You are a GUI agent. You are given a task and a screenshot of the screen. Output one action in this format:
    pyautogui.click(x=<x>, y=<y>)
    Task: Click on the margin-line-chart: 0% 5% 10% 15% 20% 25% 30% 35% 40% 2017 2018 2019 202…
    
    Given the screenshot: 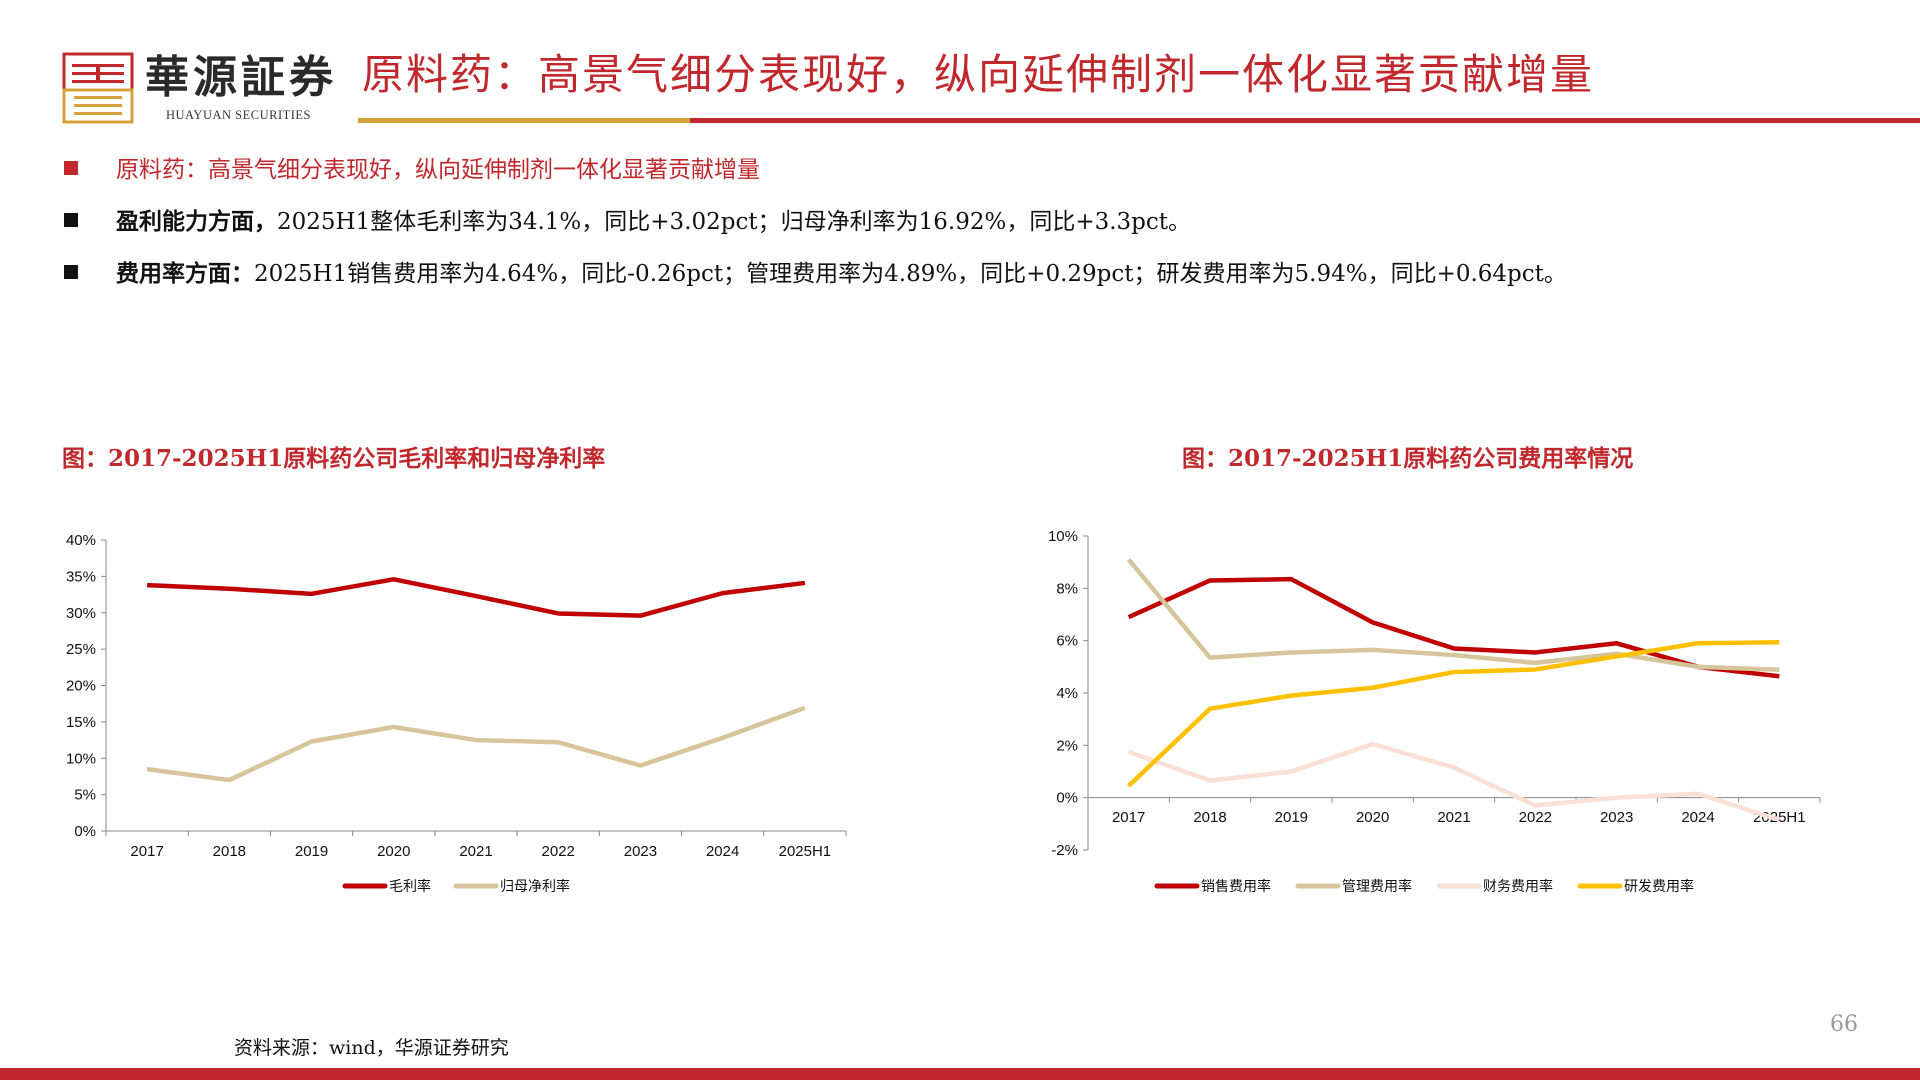 What is the action you would take?
    pyautogui.click(x=456, y=713)
    